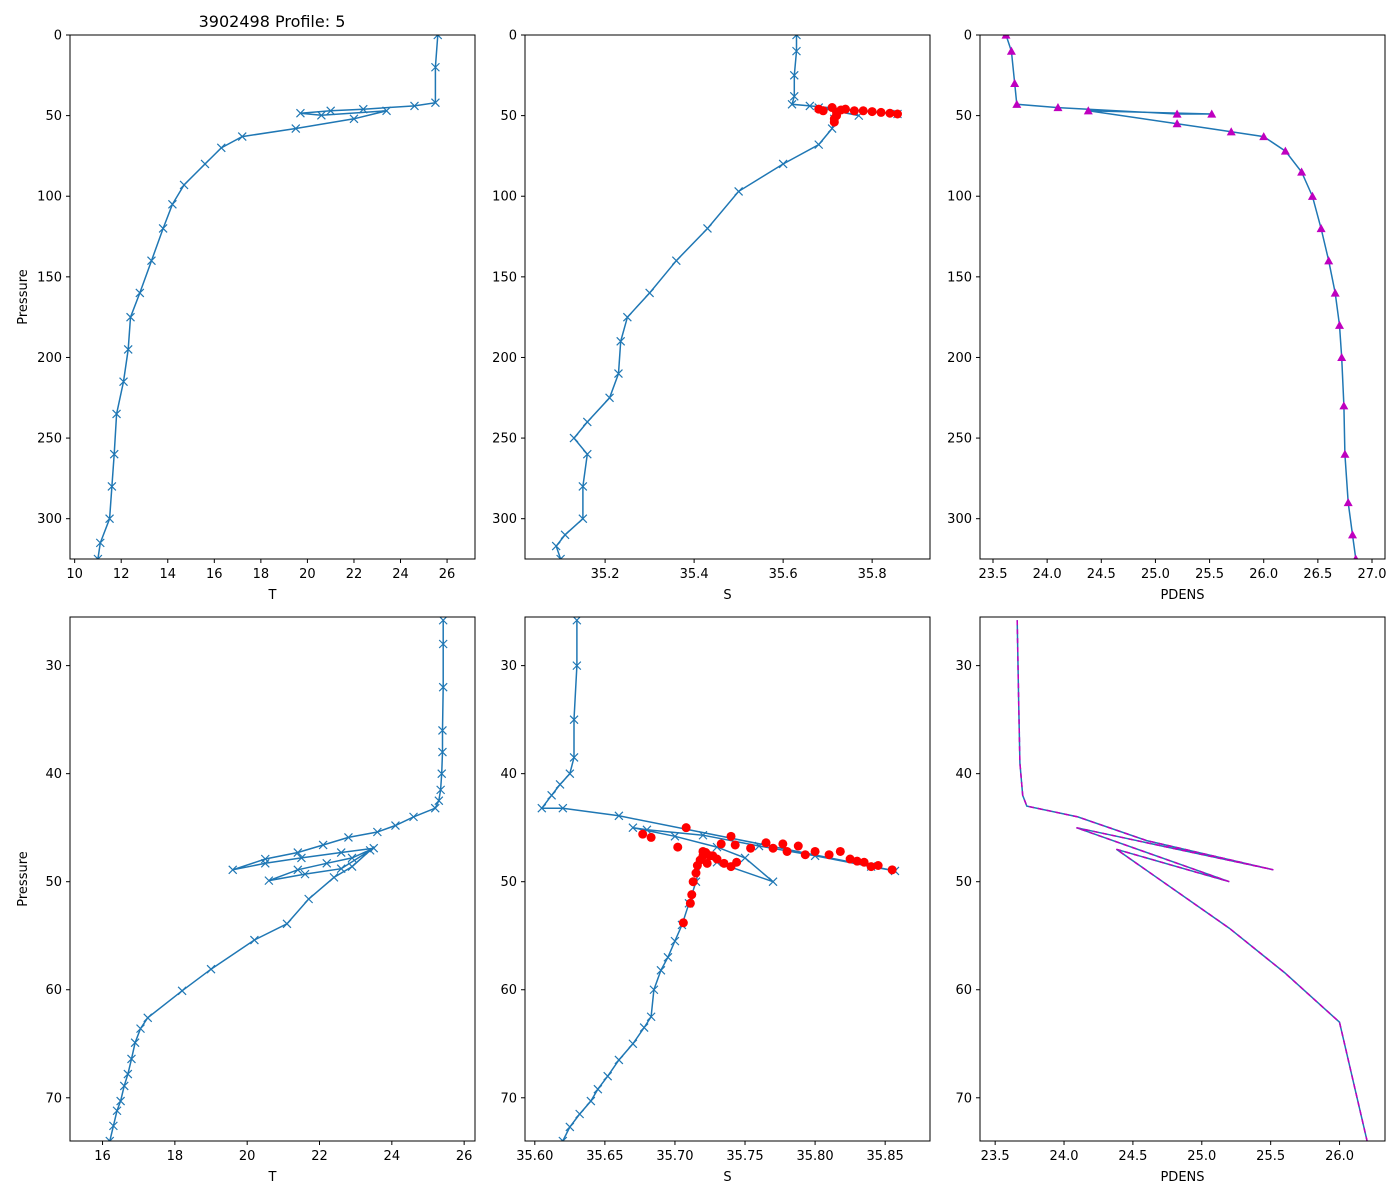 This screenshot has width=1400, height=1200. I want to click on plot-area, so click(718, 879).